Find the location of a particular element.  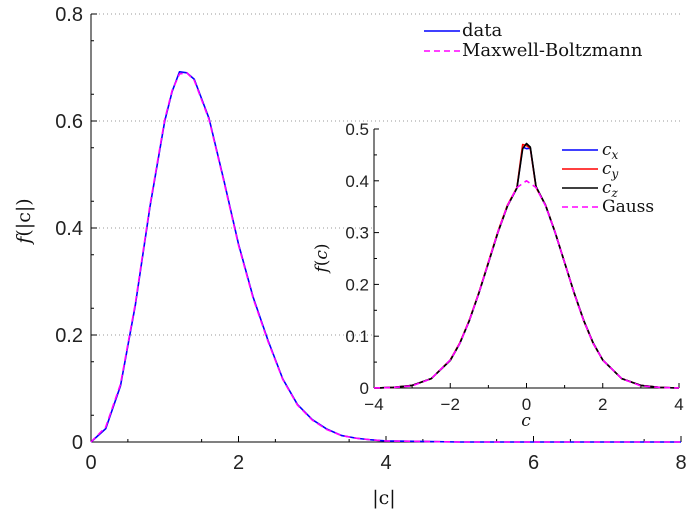

main-x-tick-label: 8 is located at coordinates (680, 463).